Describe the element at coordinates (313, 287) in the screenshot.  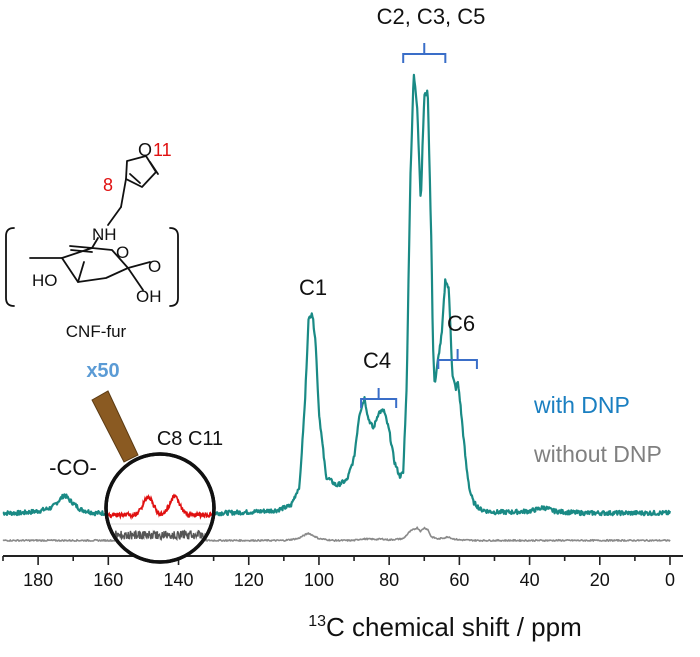
I see `annotation-c1: C1` at that location.